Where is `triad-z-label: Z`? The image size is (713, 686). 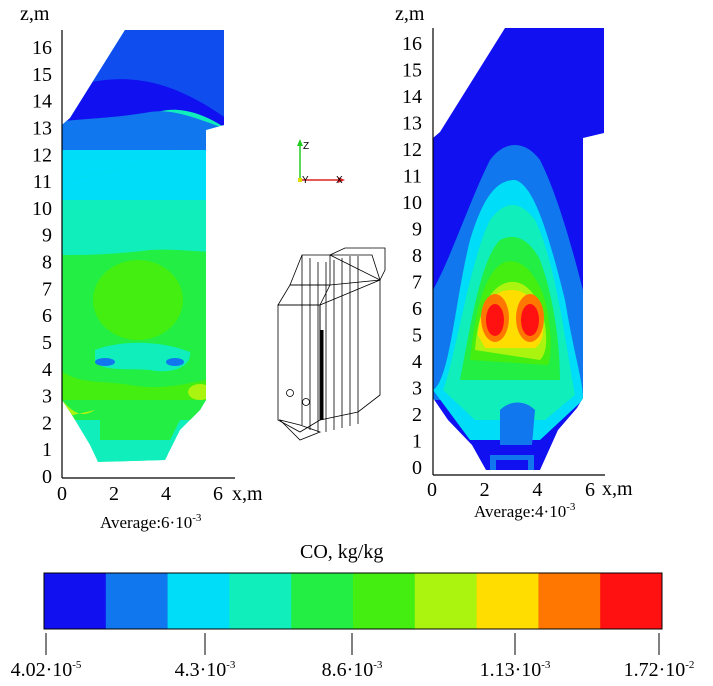 triad-z-label: Z is located at coordinates (306, 146).